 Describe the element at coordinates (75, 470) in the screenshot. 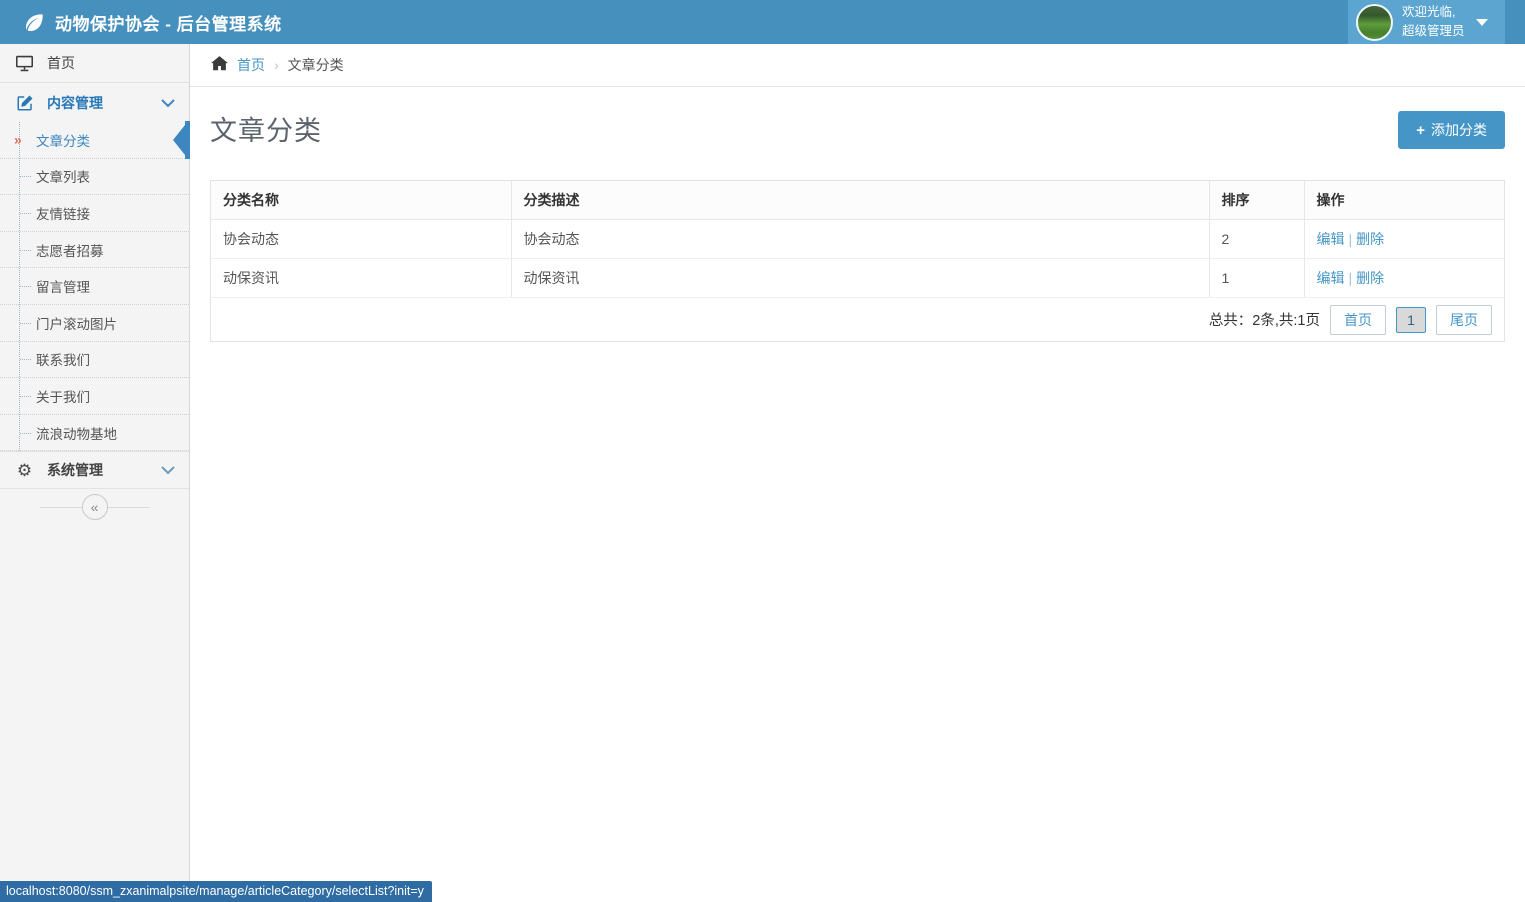

I see `sidebar-section-label: 系统管理` at that location.